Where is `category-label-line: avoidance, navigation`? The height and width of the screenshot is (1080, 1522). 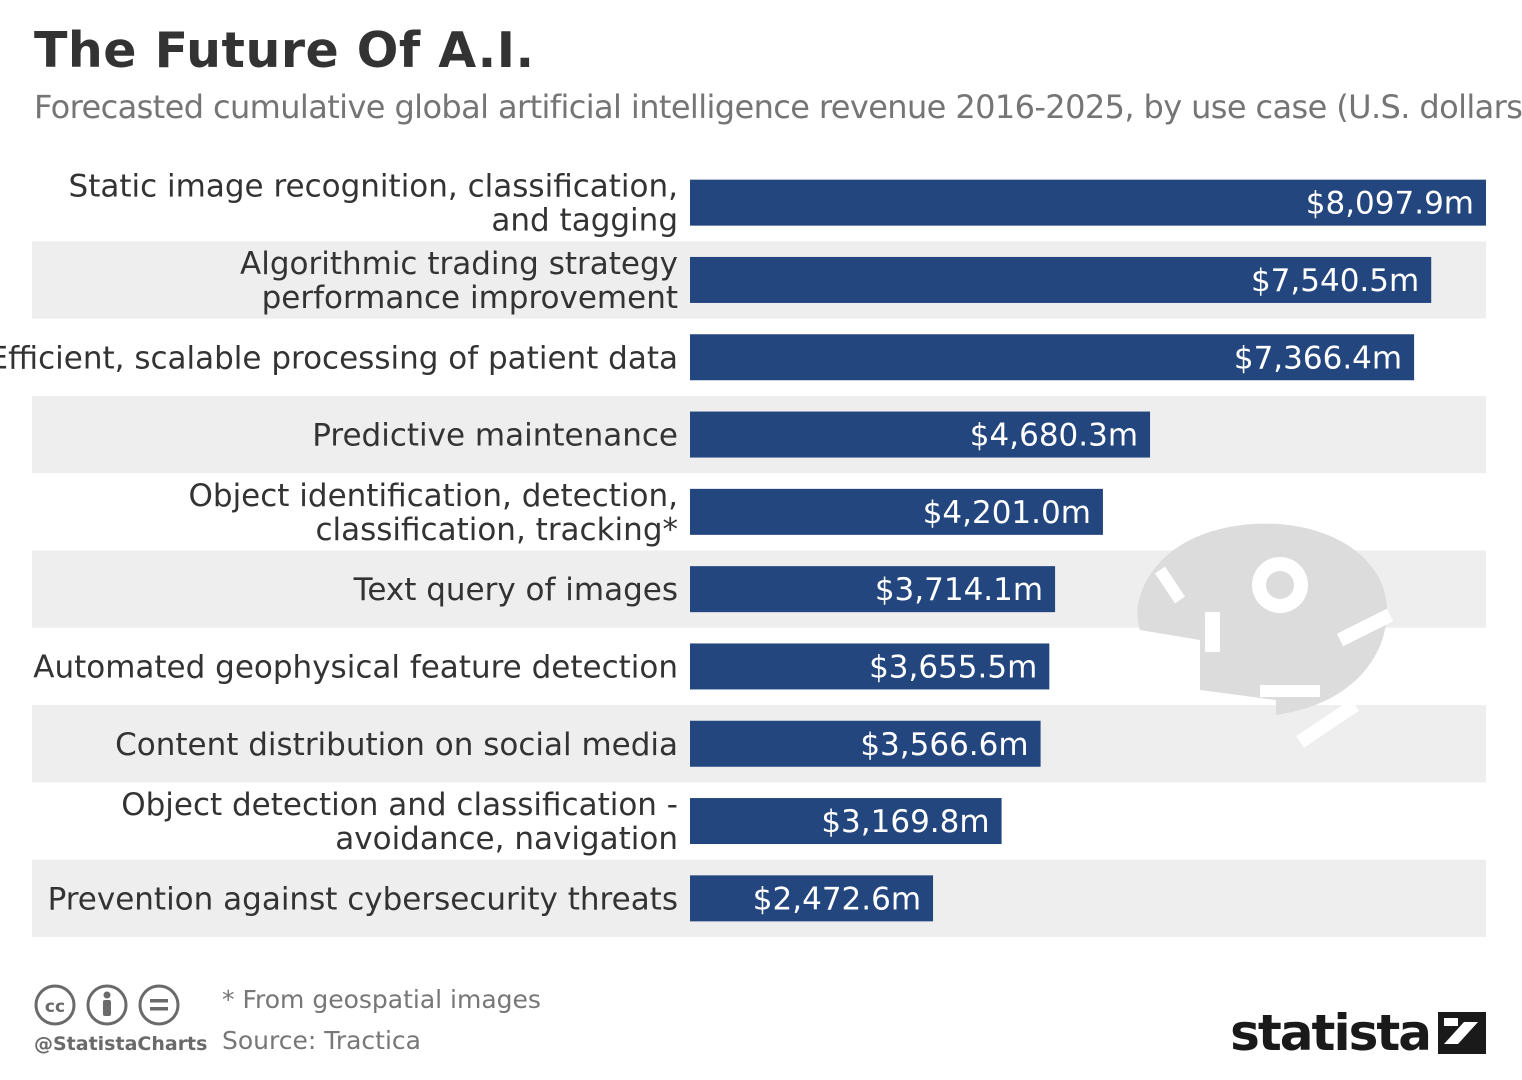
category-label-line: avoidance, navigation is located at coordinates (506, 839).